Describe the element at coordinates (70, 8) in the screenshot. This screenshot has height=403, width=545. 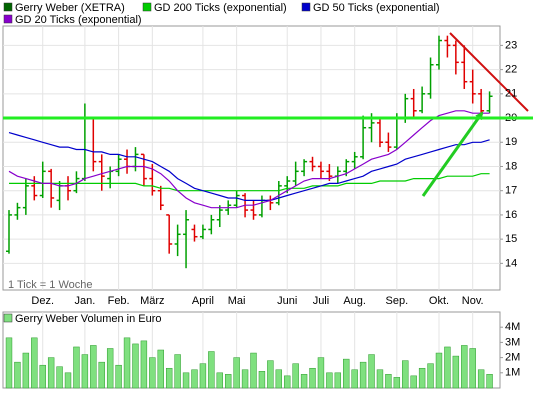
I see `legend-label: Gerry Weber (XETRA)` at that location.